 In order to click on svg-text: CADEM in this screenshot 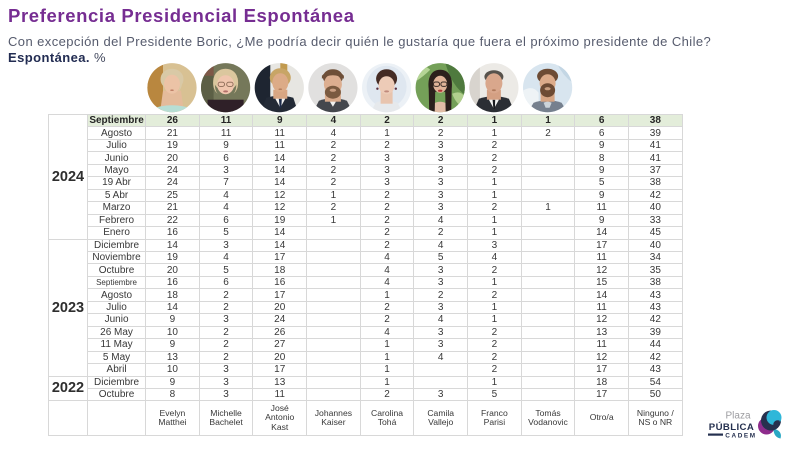, I will do `click(740, 436)`.